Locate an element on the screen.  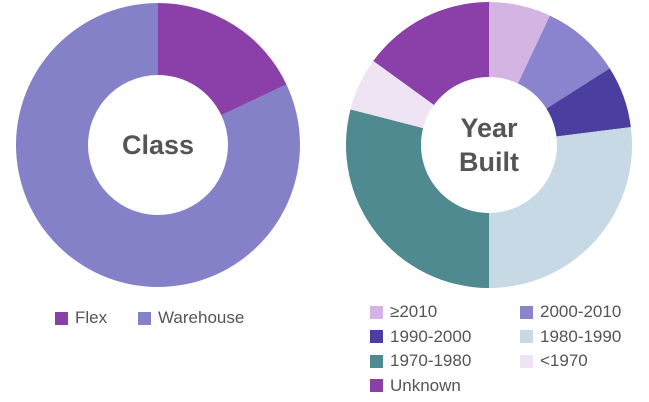
legend-label: 1980-1990 is located at coordinates (581, 336).